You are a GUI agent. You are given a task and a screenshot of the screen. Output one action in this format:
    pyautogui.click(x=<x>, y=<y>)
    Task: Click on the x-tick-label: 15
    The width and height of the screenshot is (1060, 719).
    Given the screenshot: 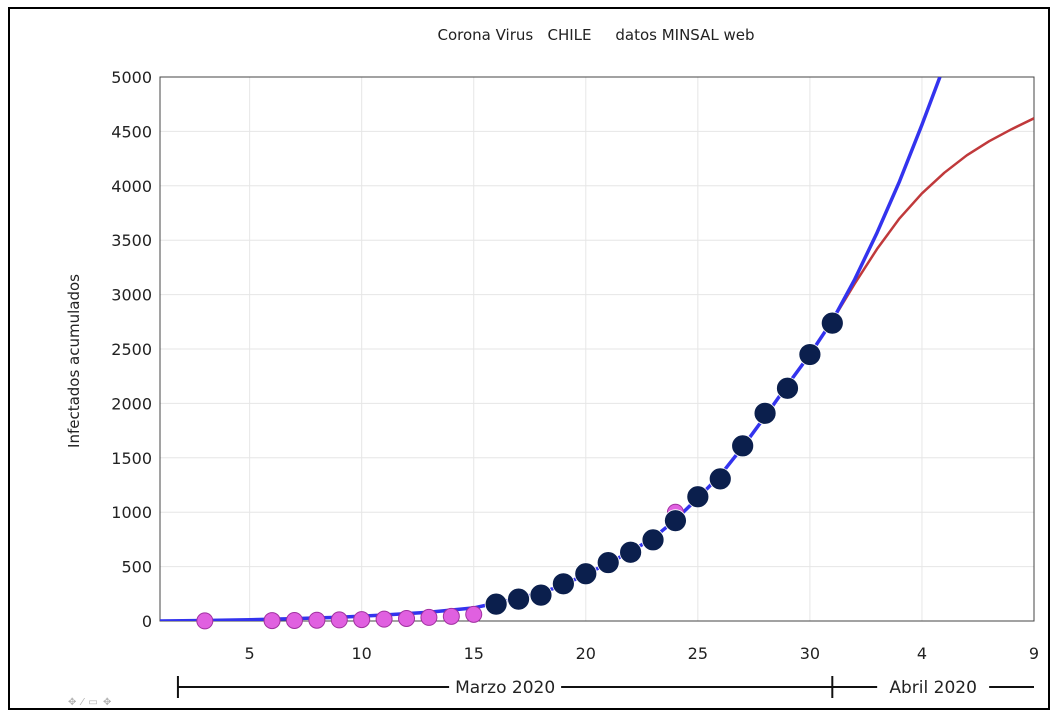 What is the action you would take?
    pyautogui.click(x=474, y=653)
    